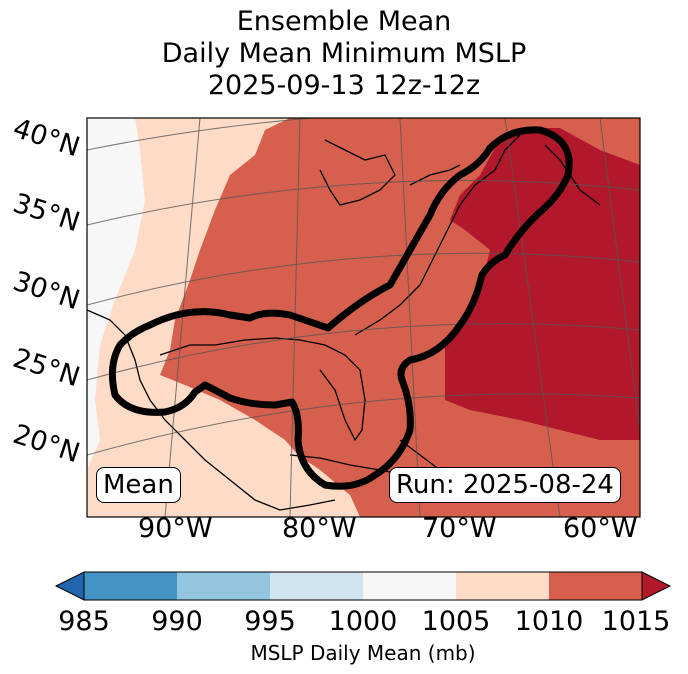 Image resolution: width=688 pixels, height=674 pixels. I want to click on colorbar-tick-1000: 1000, so click(363, 621).